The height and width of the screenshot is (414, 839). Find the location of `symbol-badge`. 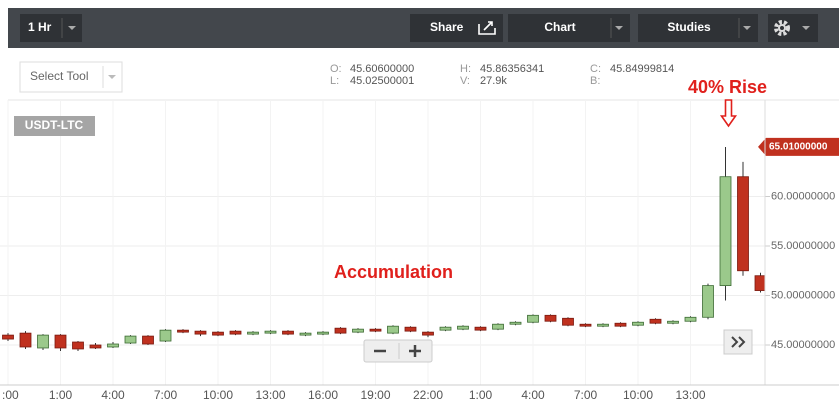

symbol-badge is located at coordinates (54, 126).